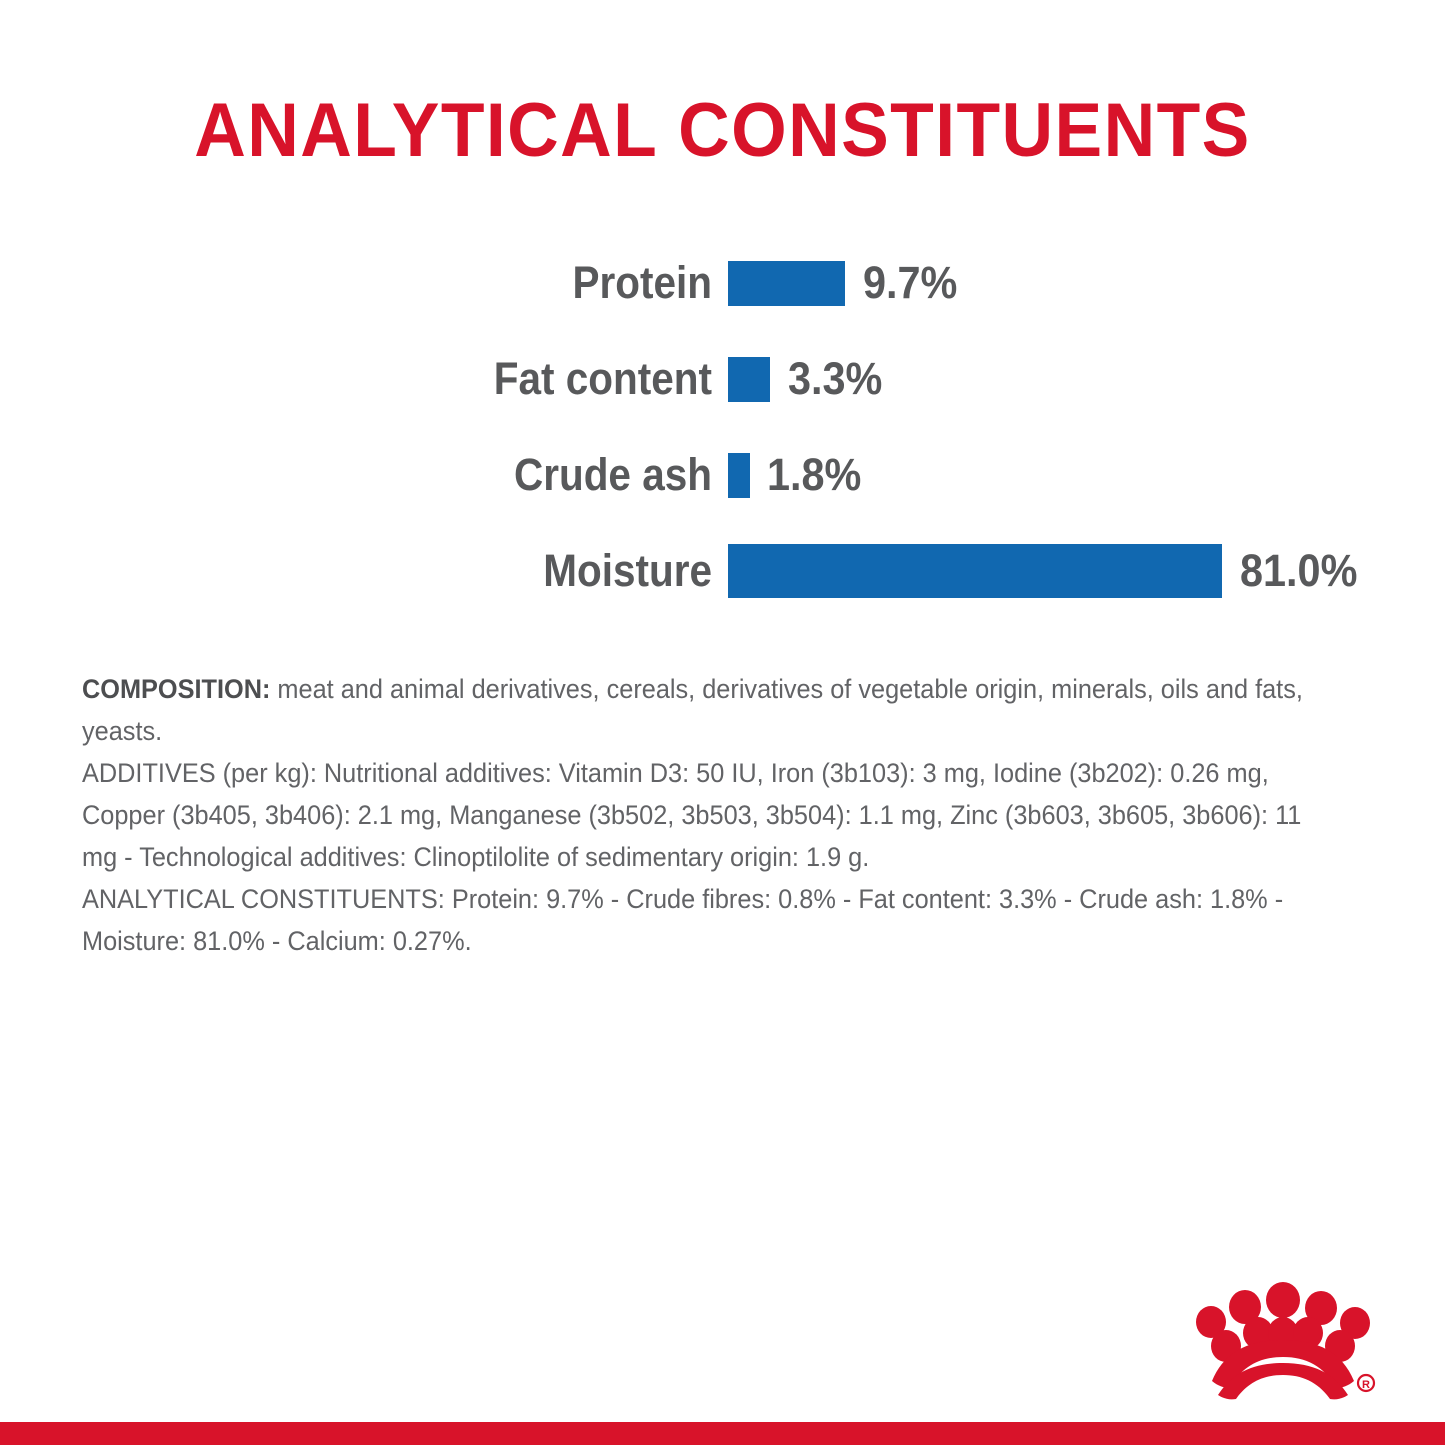 This screenshot has width=1445, height=1445. I want to click on bar-label-fat-content: Fat content, so click(602, 378).